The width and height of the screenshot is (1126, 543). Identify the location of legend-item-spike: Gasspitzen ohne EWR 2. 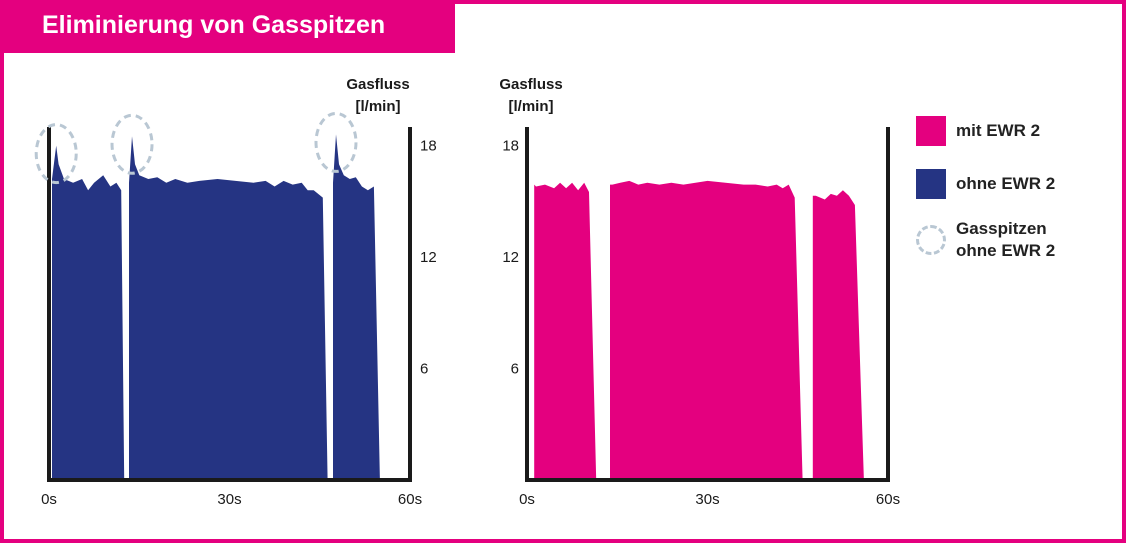
(985, 240).